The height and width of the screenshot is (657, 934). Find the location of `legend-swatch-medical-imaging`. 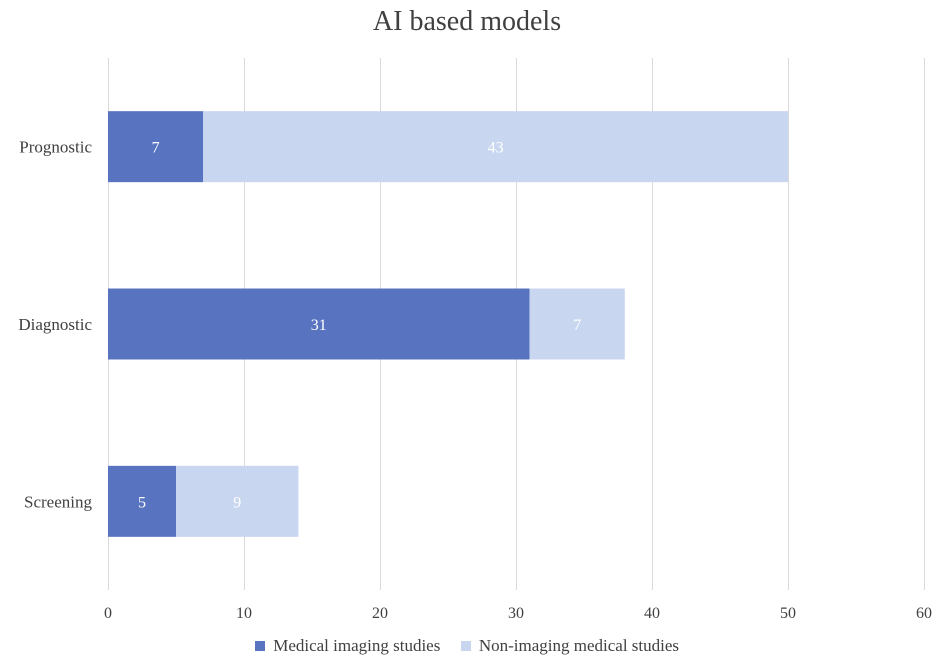

legend-swatch-medical-imaging is located at coordinates (259, 646).